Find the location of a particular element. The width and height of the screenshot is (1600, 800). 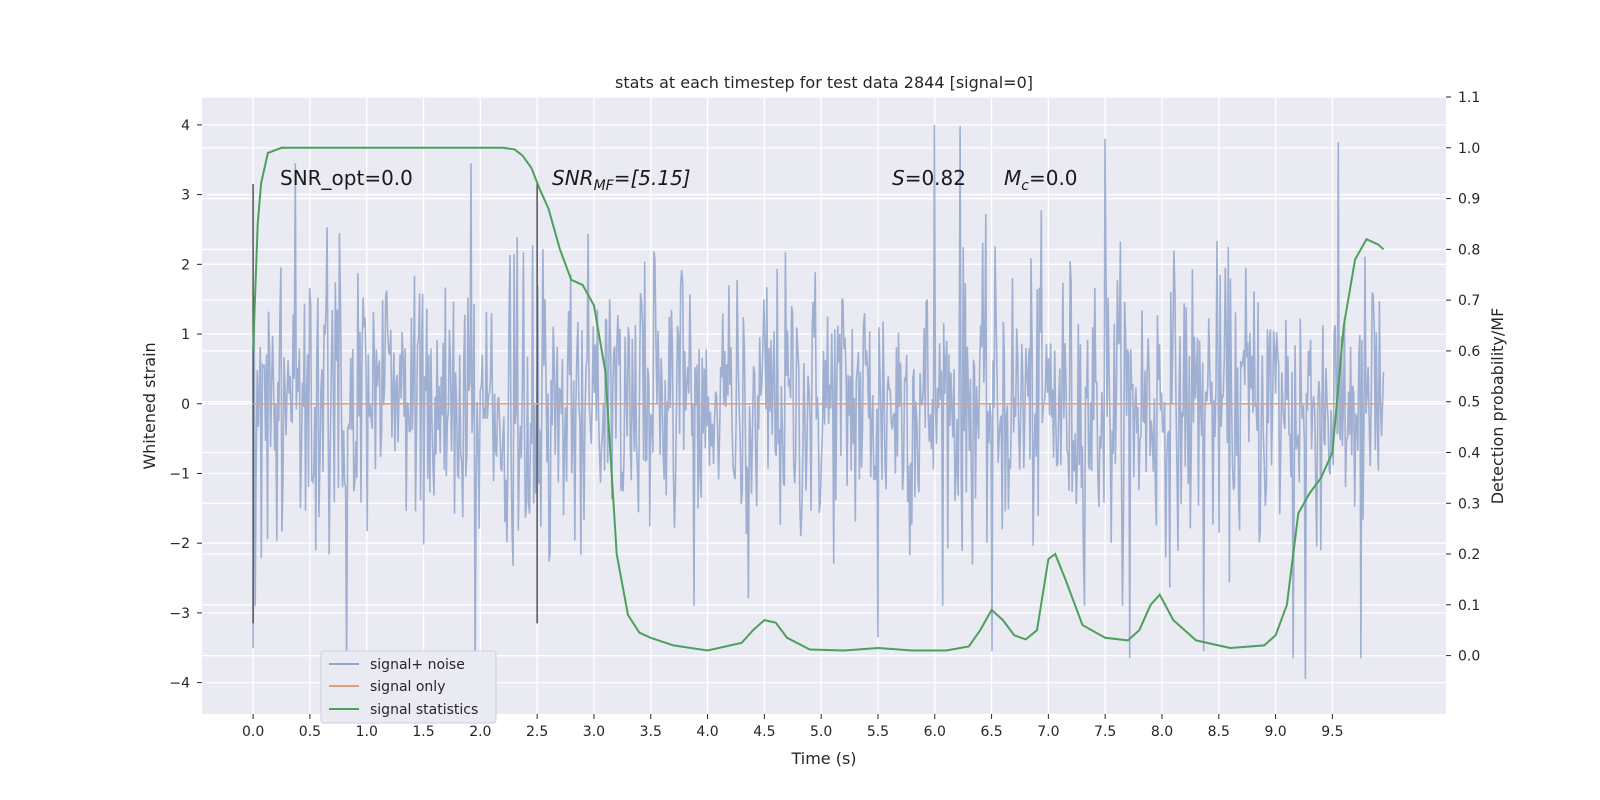

x-tick-label: 2.5 is located at coordinates (537, 732).